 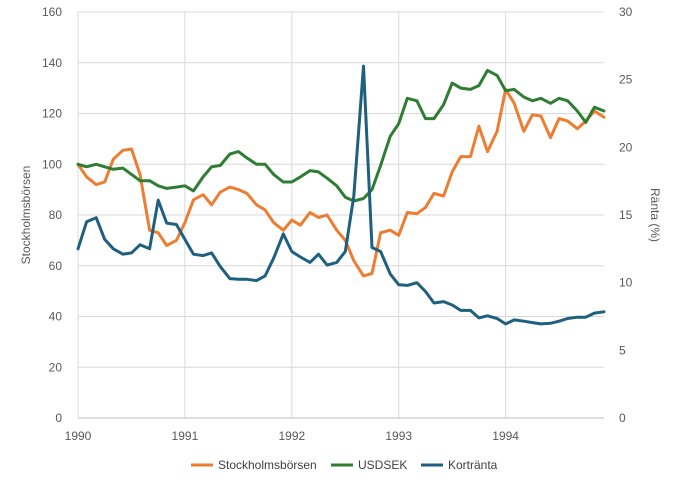 I want to click on legend-label: USDSEK, so click(x=382, y=465).